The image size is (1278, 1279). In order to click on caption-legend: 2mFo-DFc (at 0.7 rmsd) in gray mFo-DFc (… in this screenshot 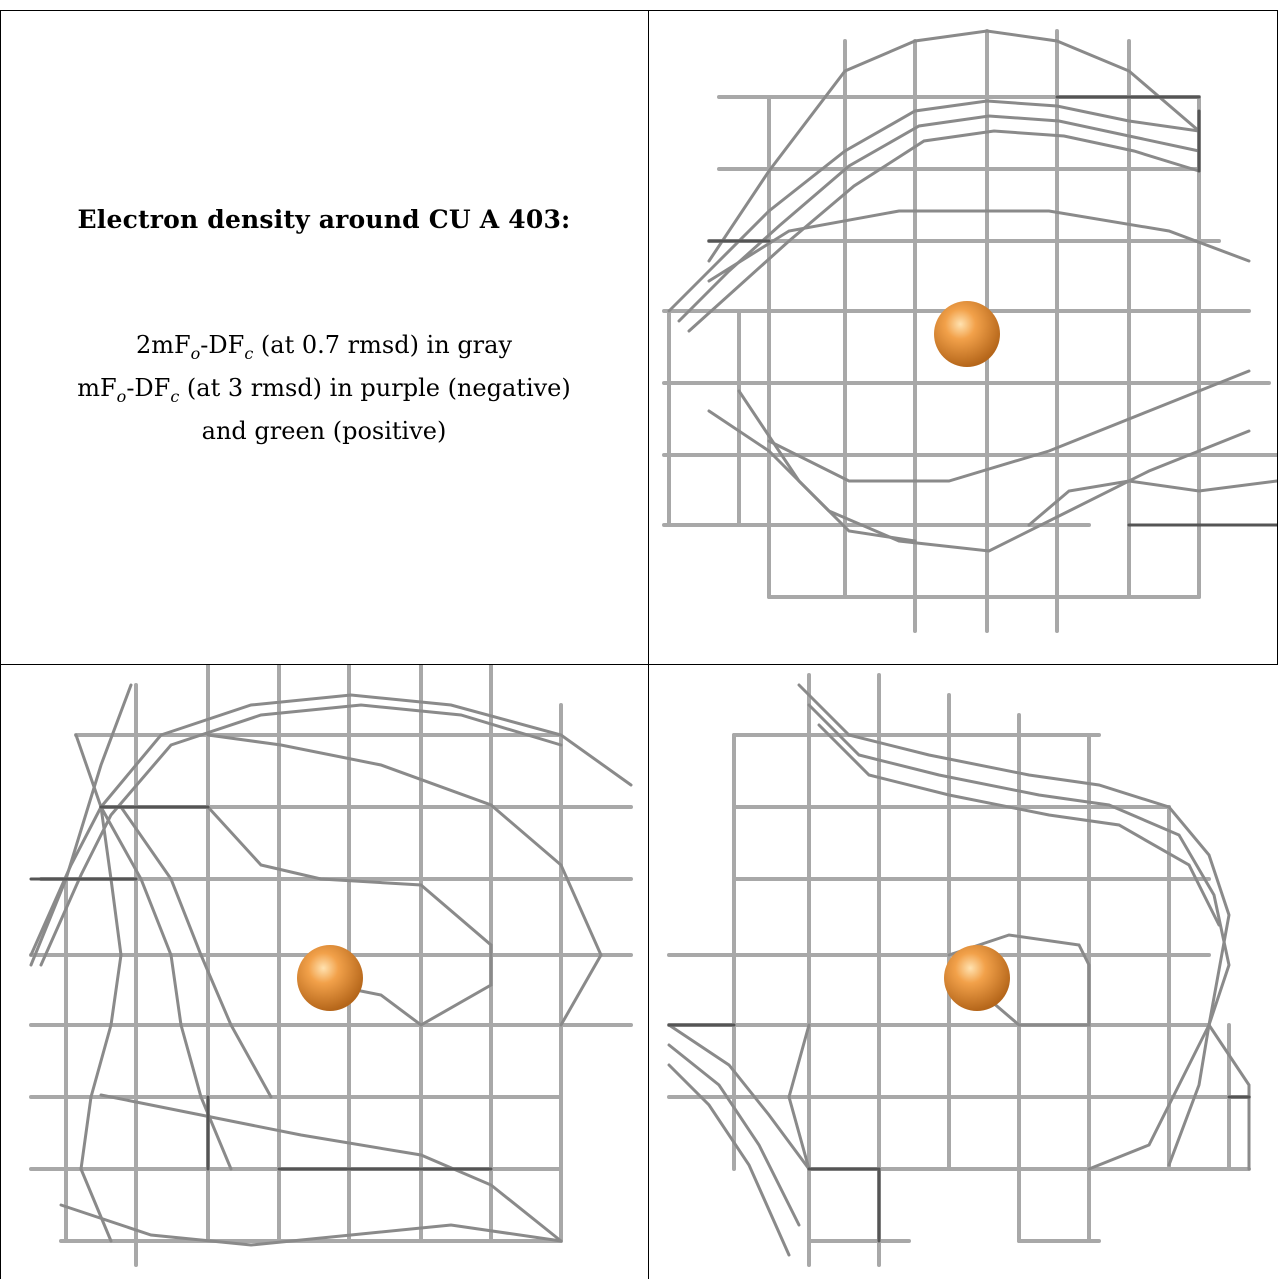, I will do `click(324, 388)`.